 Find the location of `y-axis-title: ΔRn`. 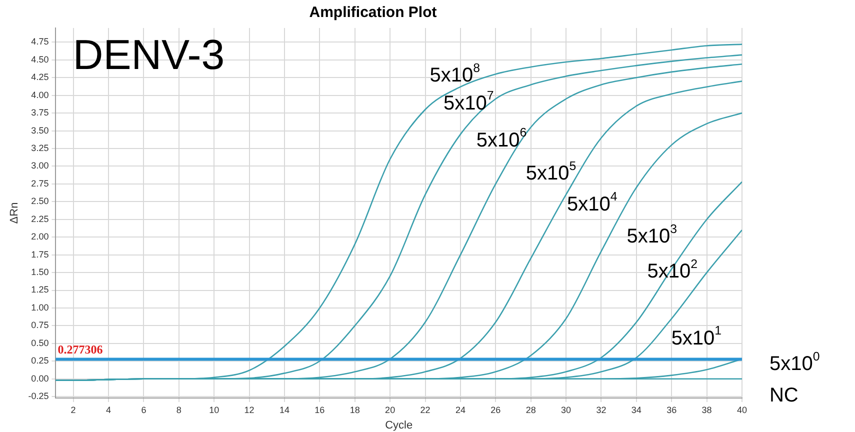

y-axis-title: ΔRn is located at coordinates (14, 213).